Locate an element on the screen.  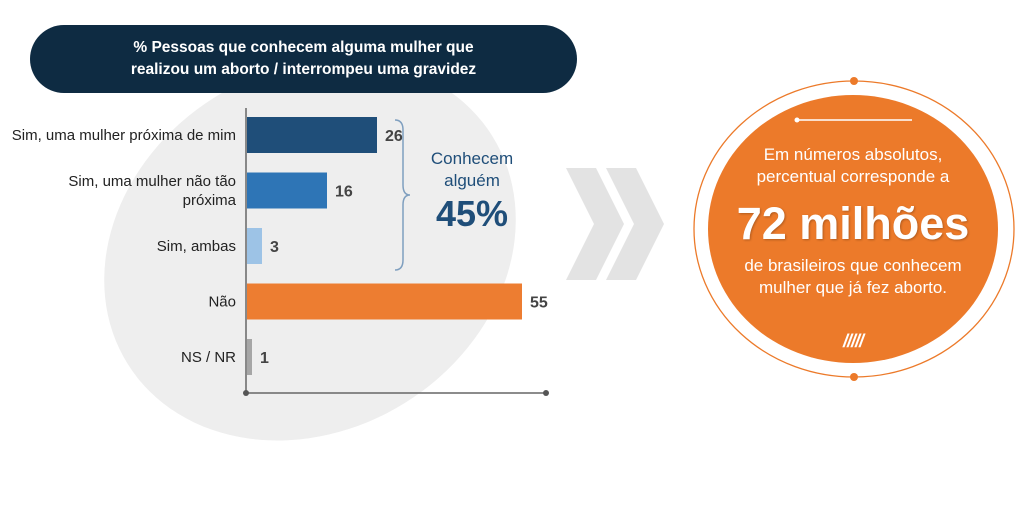
category-label: Sim, uma mulher não tão is located at coordinates (152, 181).